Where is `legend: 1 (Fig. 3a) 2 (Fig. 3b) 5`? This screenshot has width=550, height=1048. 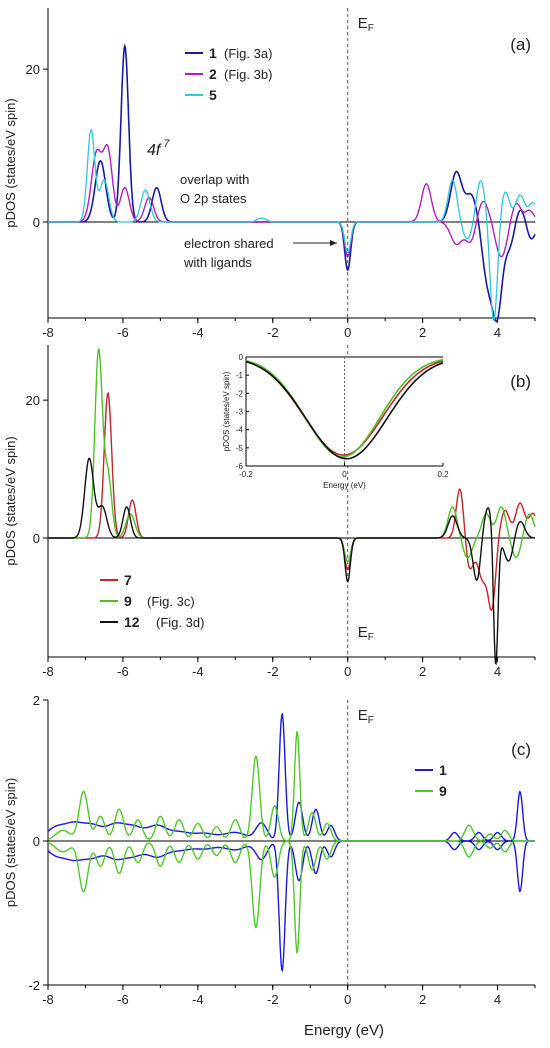
legend: 1 (Fig. 3a) 2 (Fig. 3b) 5 is located at coordinates (228, 74).